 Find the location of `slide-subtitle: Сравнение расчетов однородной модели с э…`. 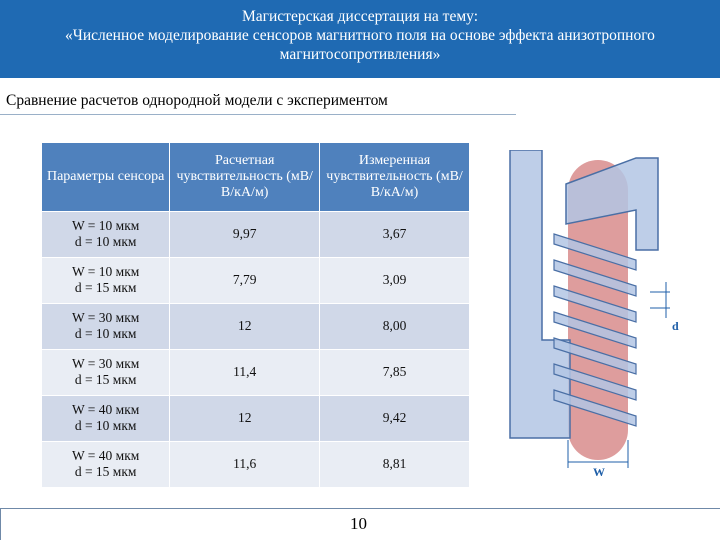

slide-subtitle: Сравнение расчетов однородной модели с э… is located at coordinates (197, 100).